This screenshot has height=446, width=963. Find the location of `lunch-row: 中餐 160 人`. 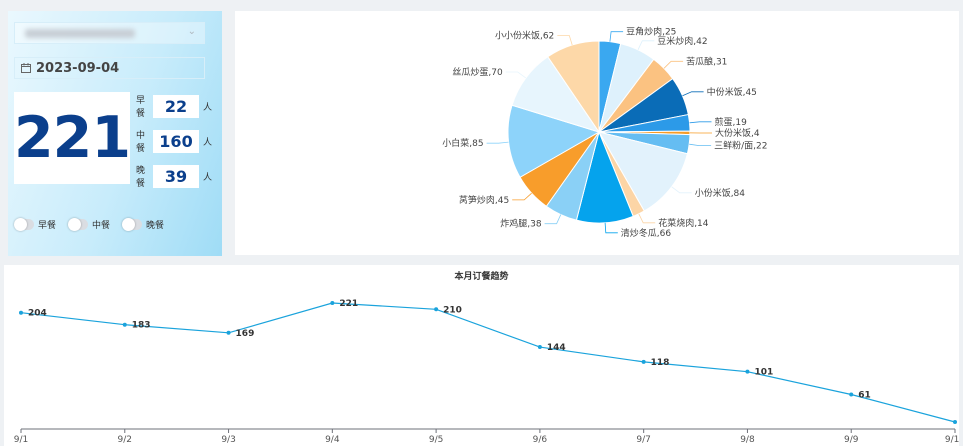

lunch-row: 中餐 160 人 is located at coordinates (174, 141).